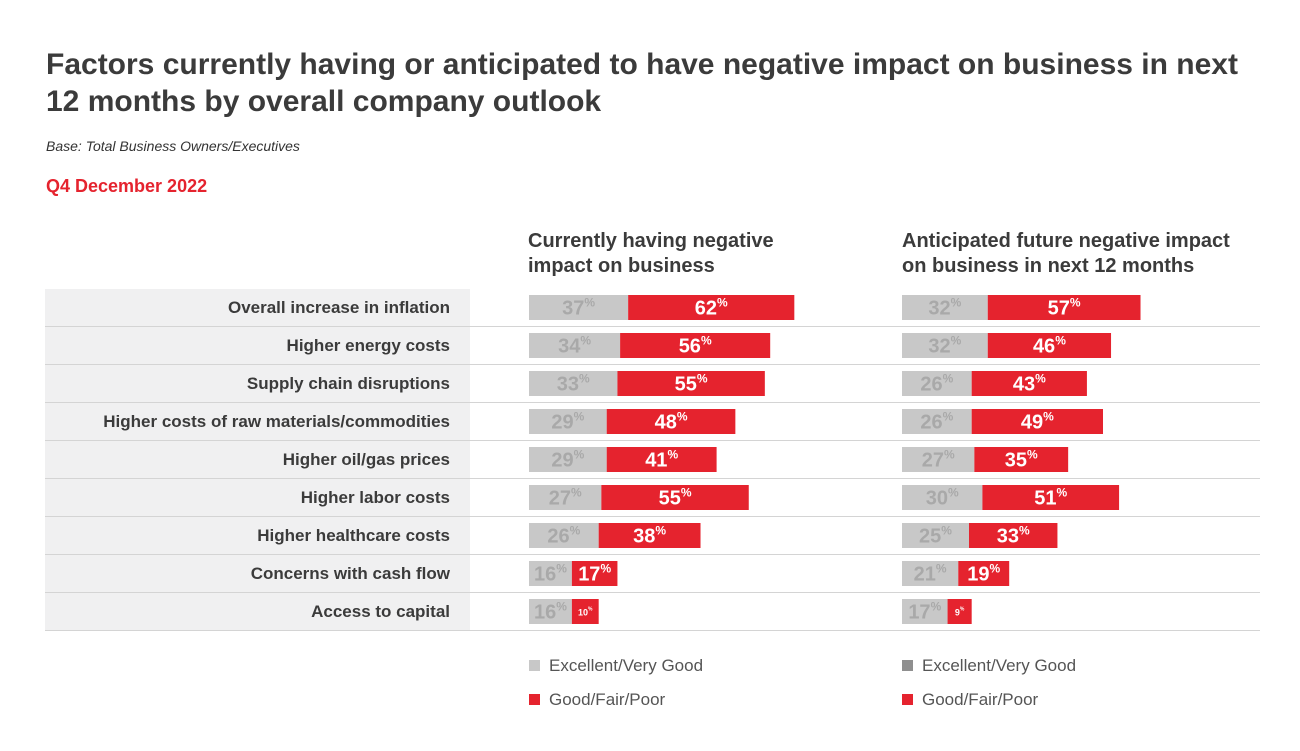  I want to click on right-value-excellent-very-good: 21%, so click(930, 574).